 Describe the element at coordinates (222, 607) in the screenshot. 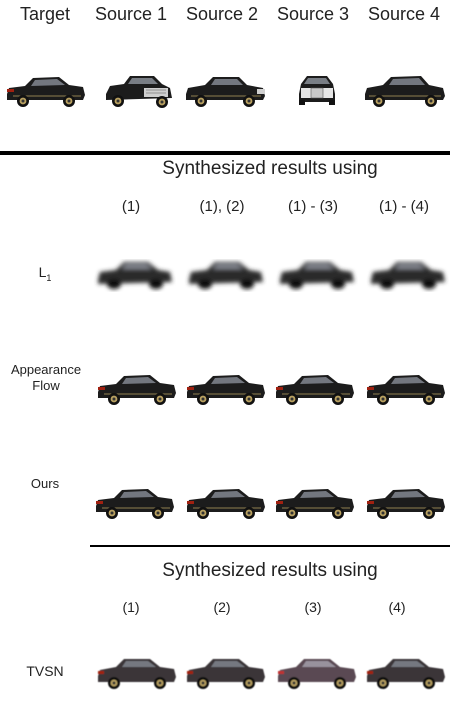

I see `section-2-col-2: (2)` at that location.